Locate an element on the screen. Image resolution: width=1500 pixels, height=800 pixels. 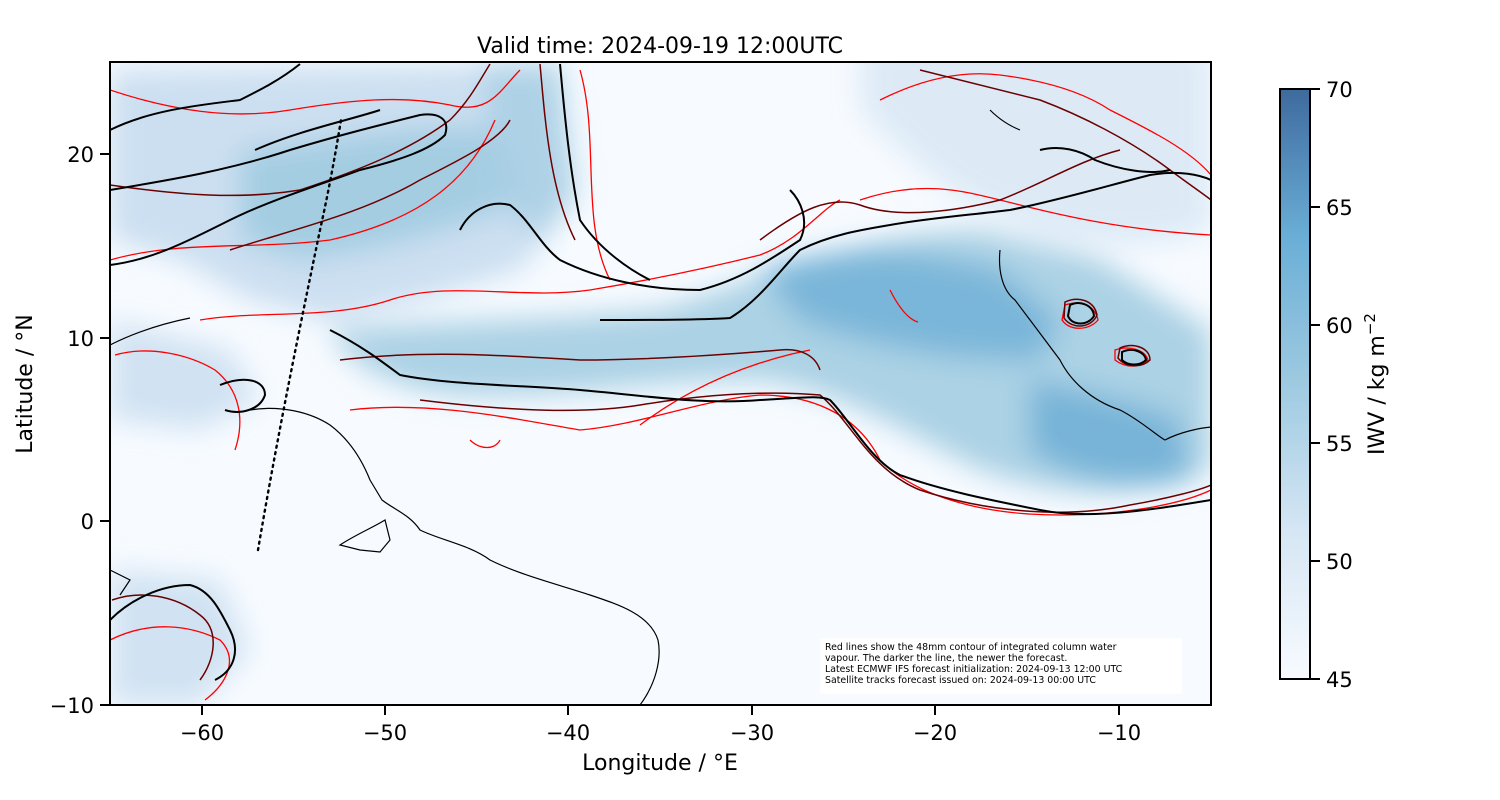
x-tick-label: −40 is located at coordinates (568, 733).